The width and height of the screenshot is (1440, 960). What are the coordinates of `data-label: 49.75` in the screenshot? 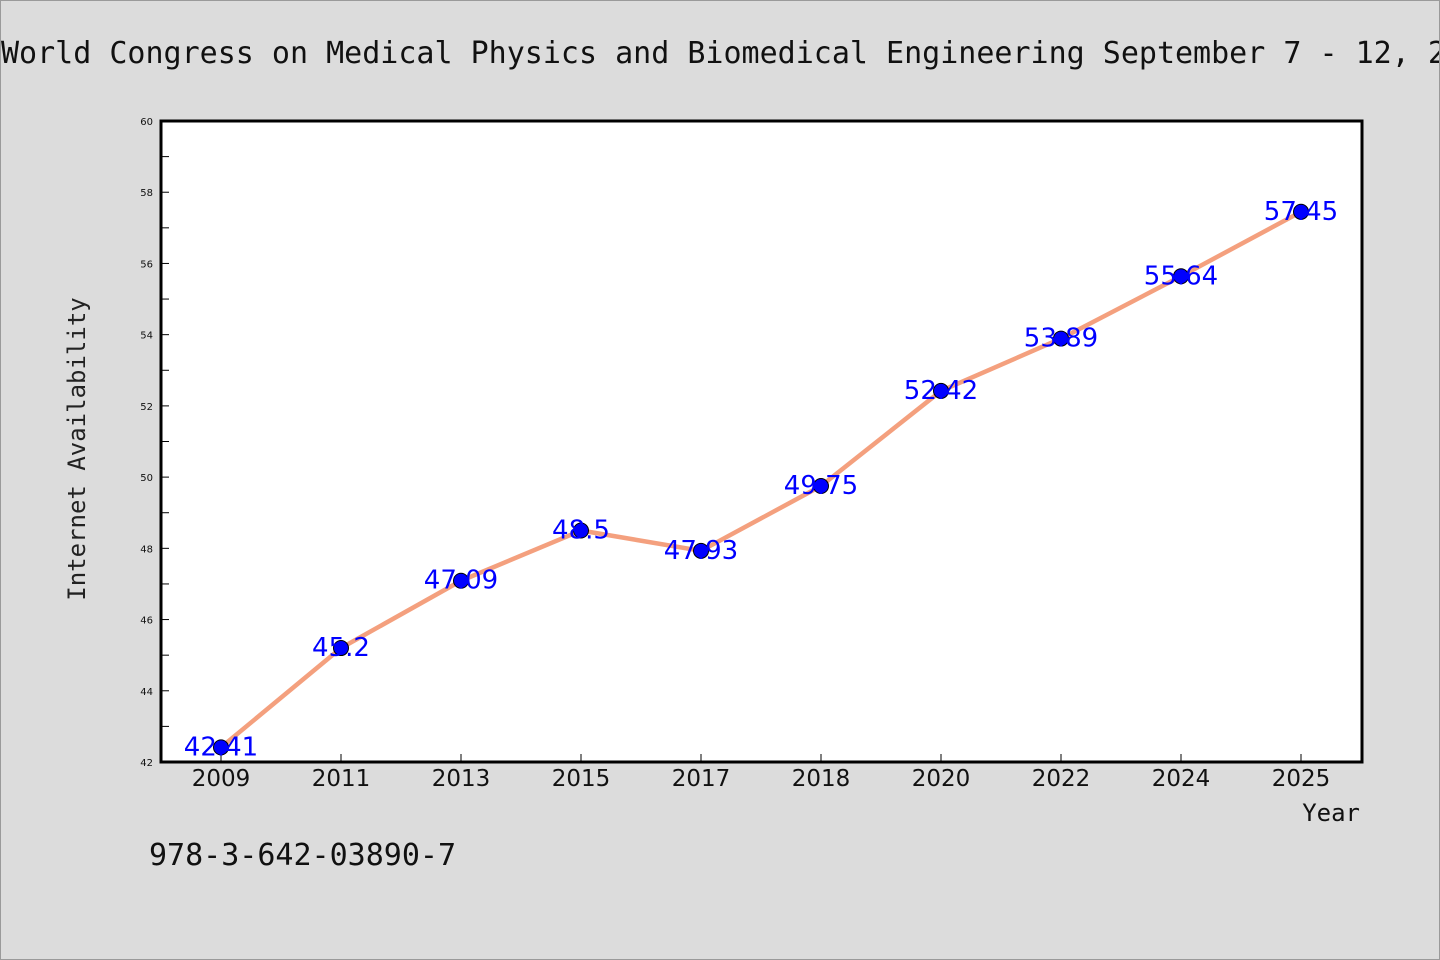 It's located at (821, 486).